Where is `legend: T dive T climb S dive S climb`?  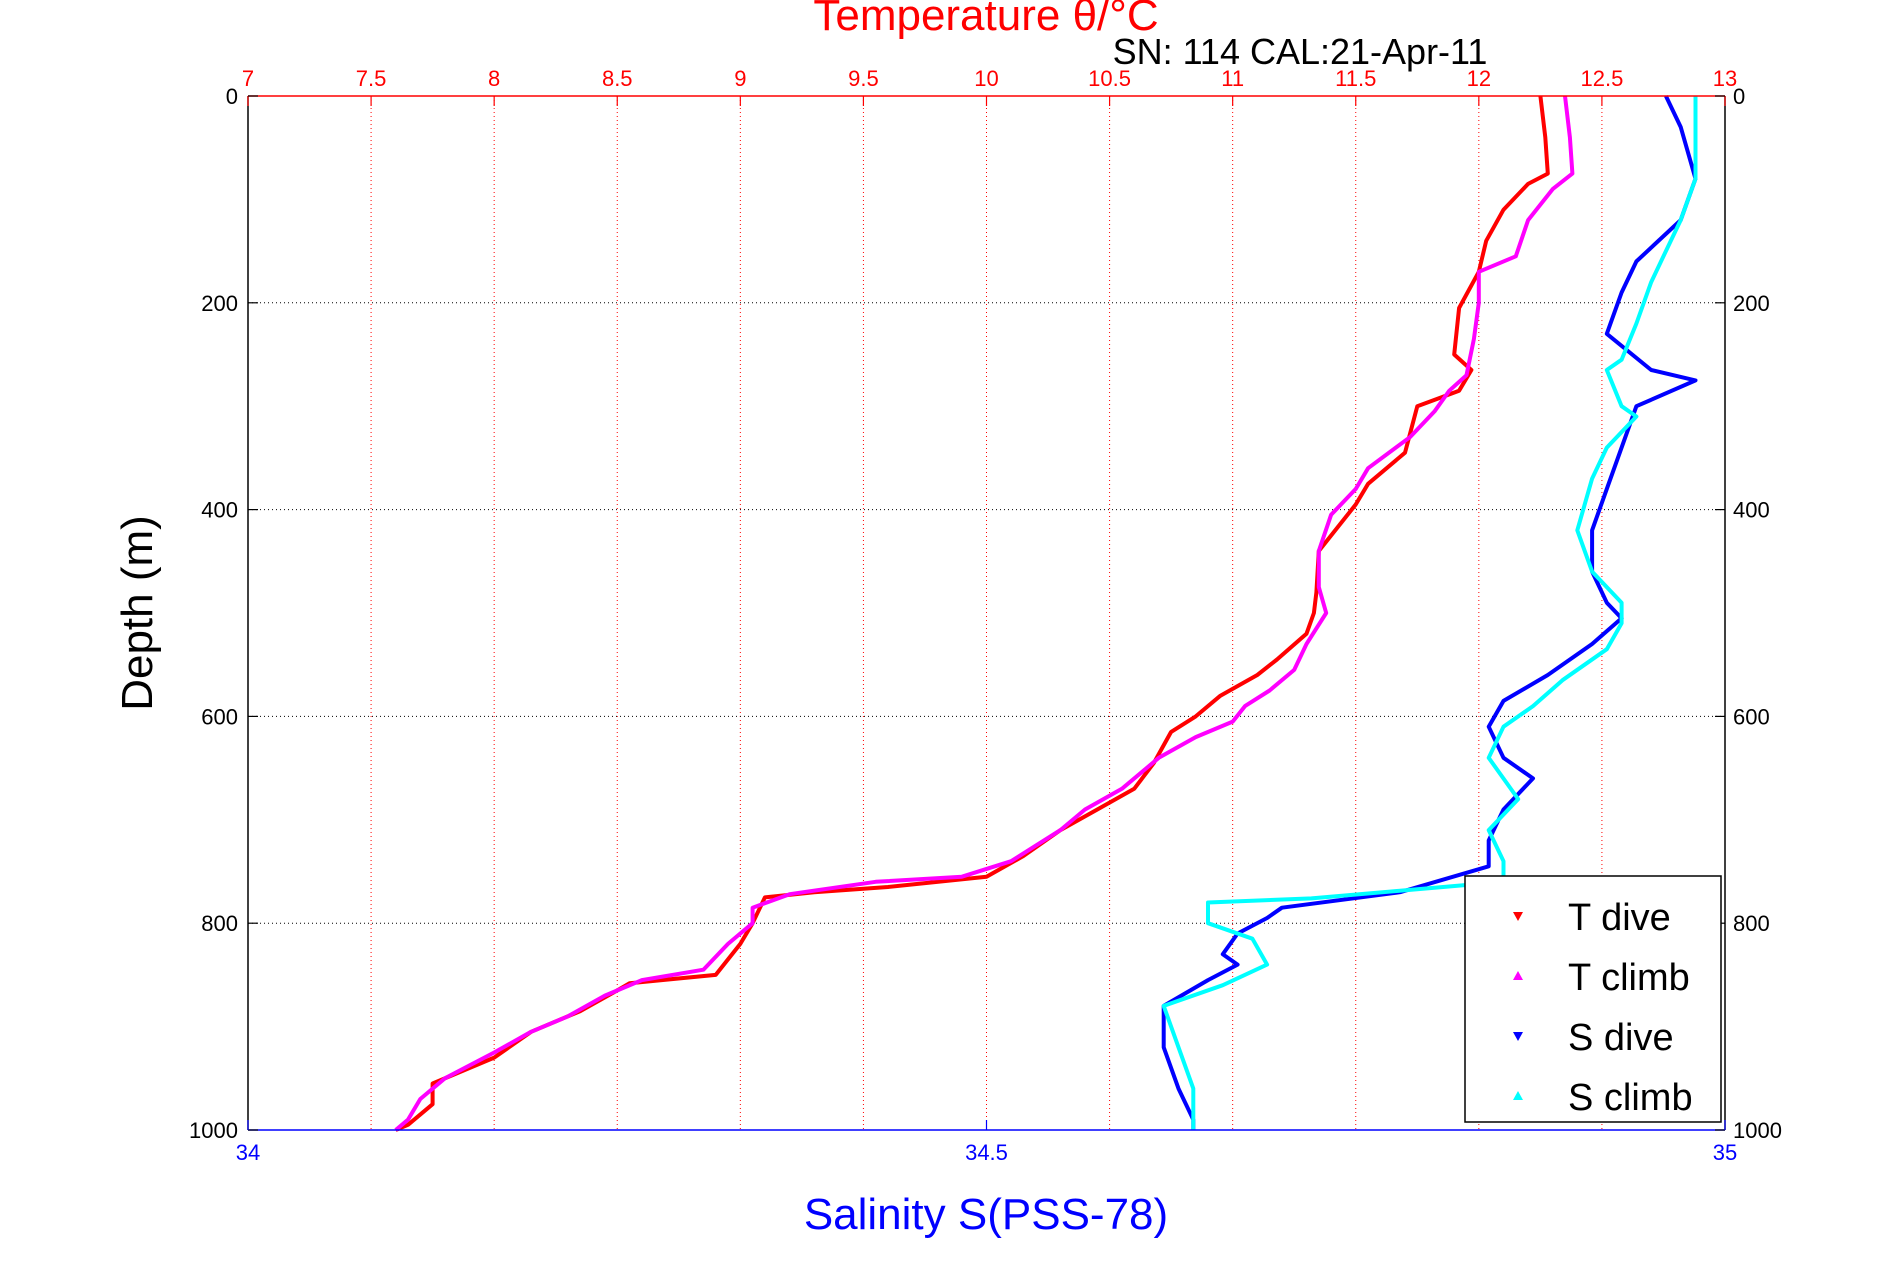
legend: T dive T climb S dive S climb is located at coordinates (1593, 999).